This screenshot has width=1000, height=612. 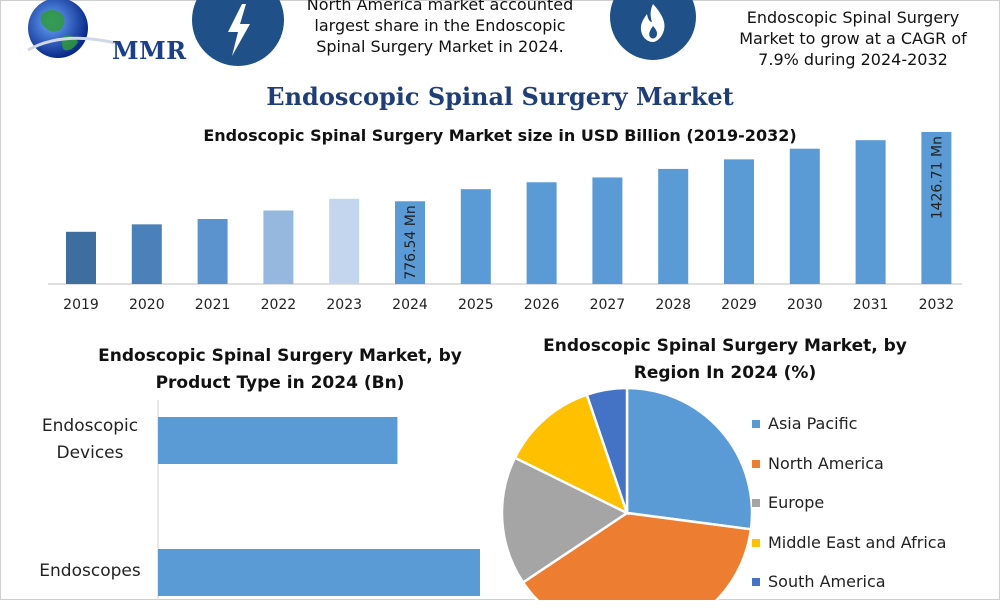 I want to click on data-label-2032: 1426.71 Mn, so click(x=937, y=177).